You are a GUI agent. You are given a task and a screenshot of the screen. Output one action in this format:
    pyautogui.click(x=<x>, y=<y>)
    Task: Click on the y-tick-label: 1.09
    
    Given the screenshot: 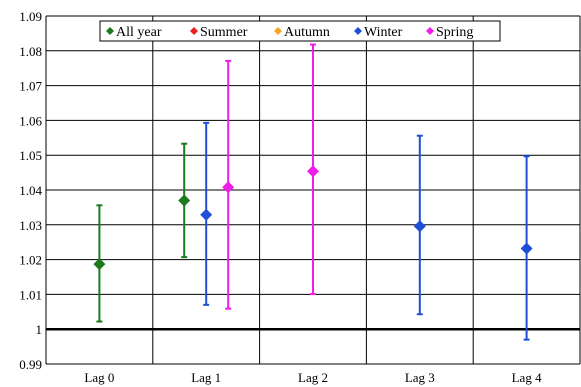 What is the action you would take?
    pyautogui.click(x=30, y=16)
    